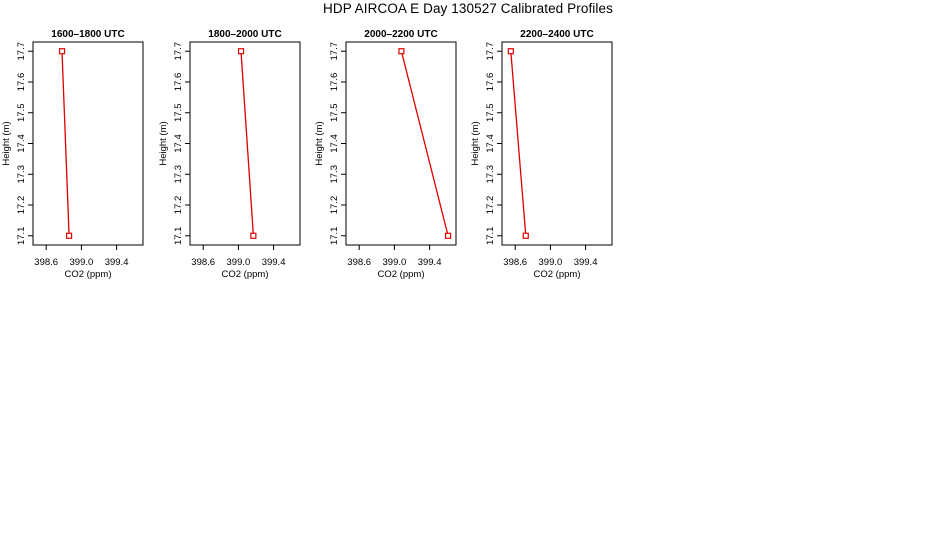  Describe the element at coordinates (400, 34) in the screenshot. I see `panel-title-3: 2000–2200 UTC` at that location.